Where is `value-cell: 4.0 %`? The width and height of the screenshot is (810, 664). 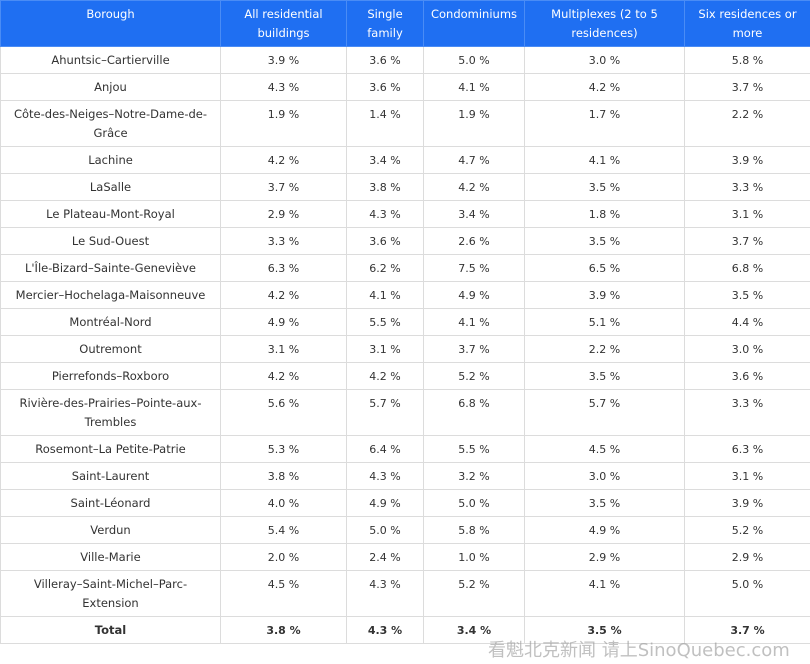 value-cell: 4.0 % is located at coordinates (283, 503).